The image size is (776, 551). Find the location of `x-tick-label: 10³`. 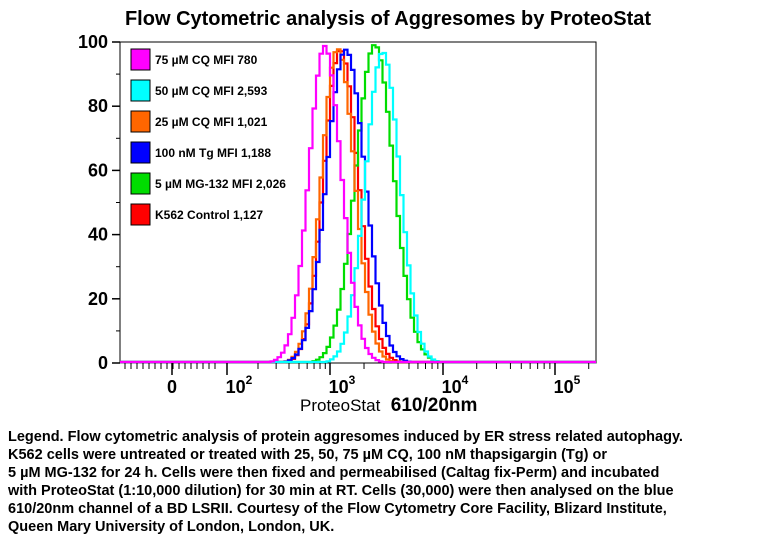

x-tick-label: 10³ is located at coordinates (342, 385).